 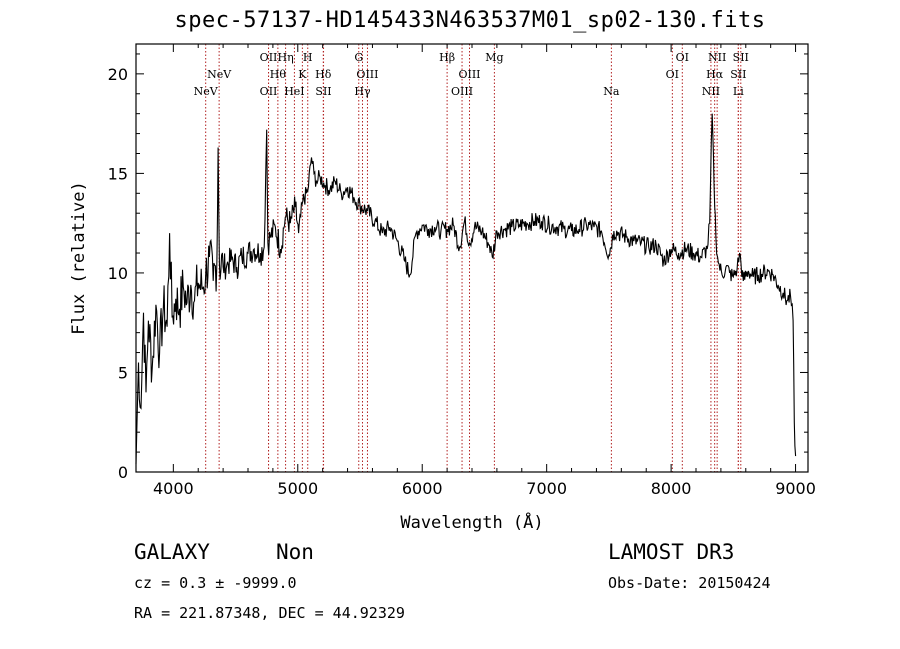 What do you see at coordinates (278, 74) in the screenshot?
I see `line-label: Hθ` at bounding box center [278, 74].